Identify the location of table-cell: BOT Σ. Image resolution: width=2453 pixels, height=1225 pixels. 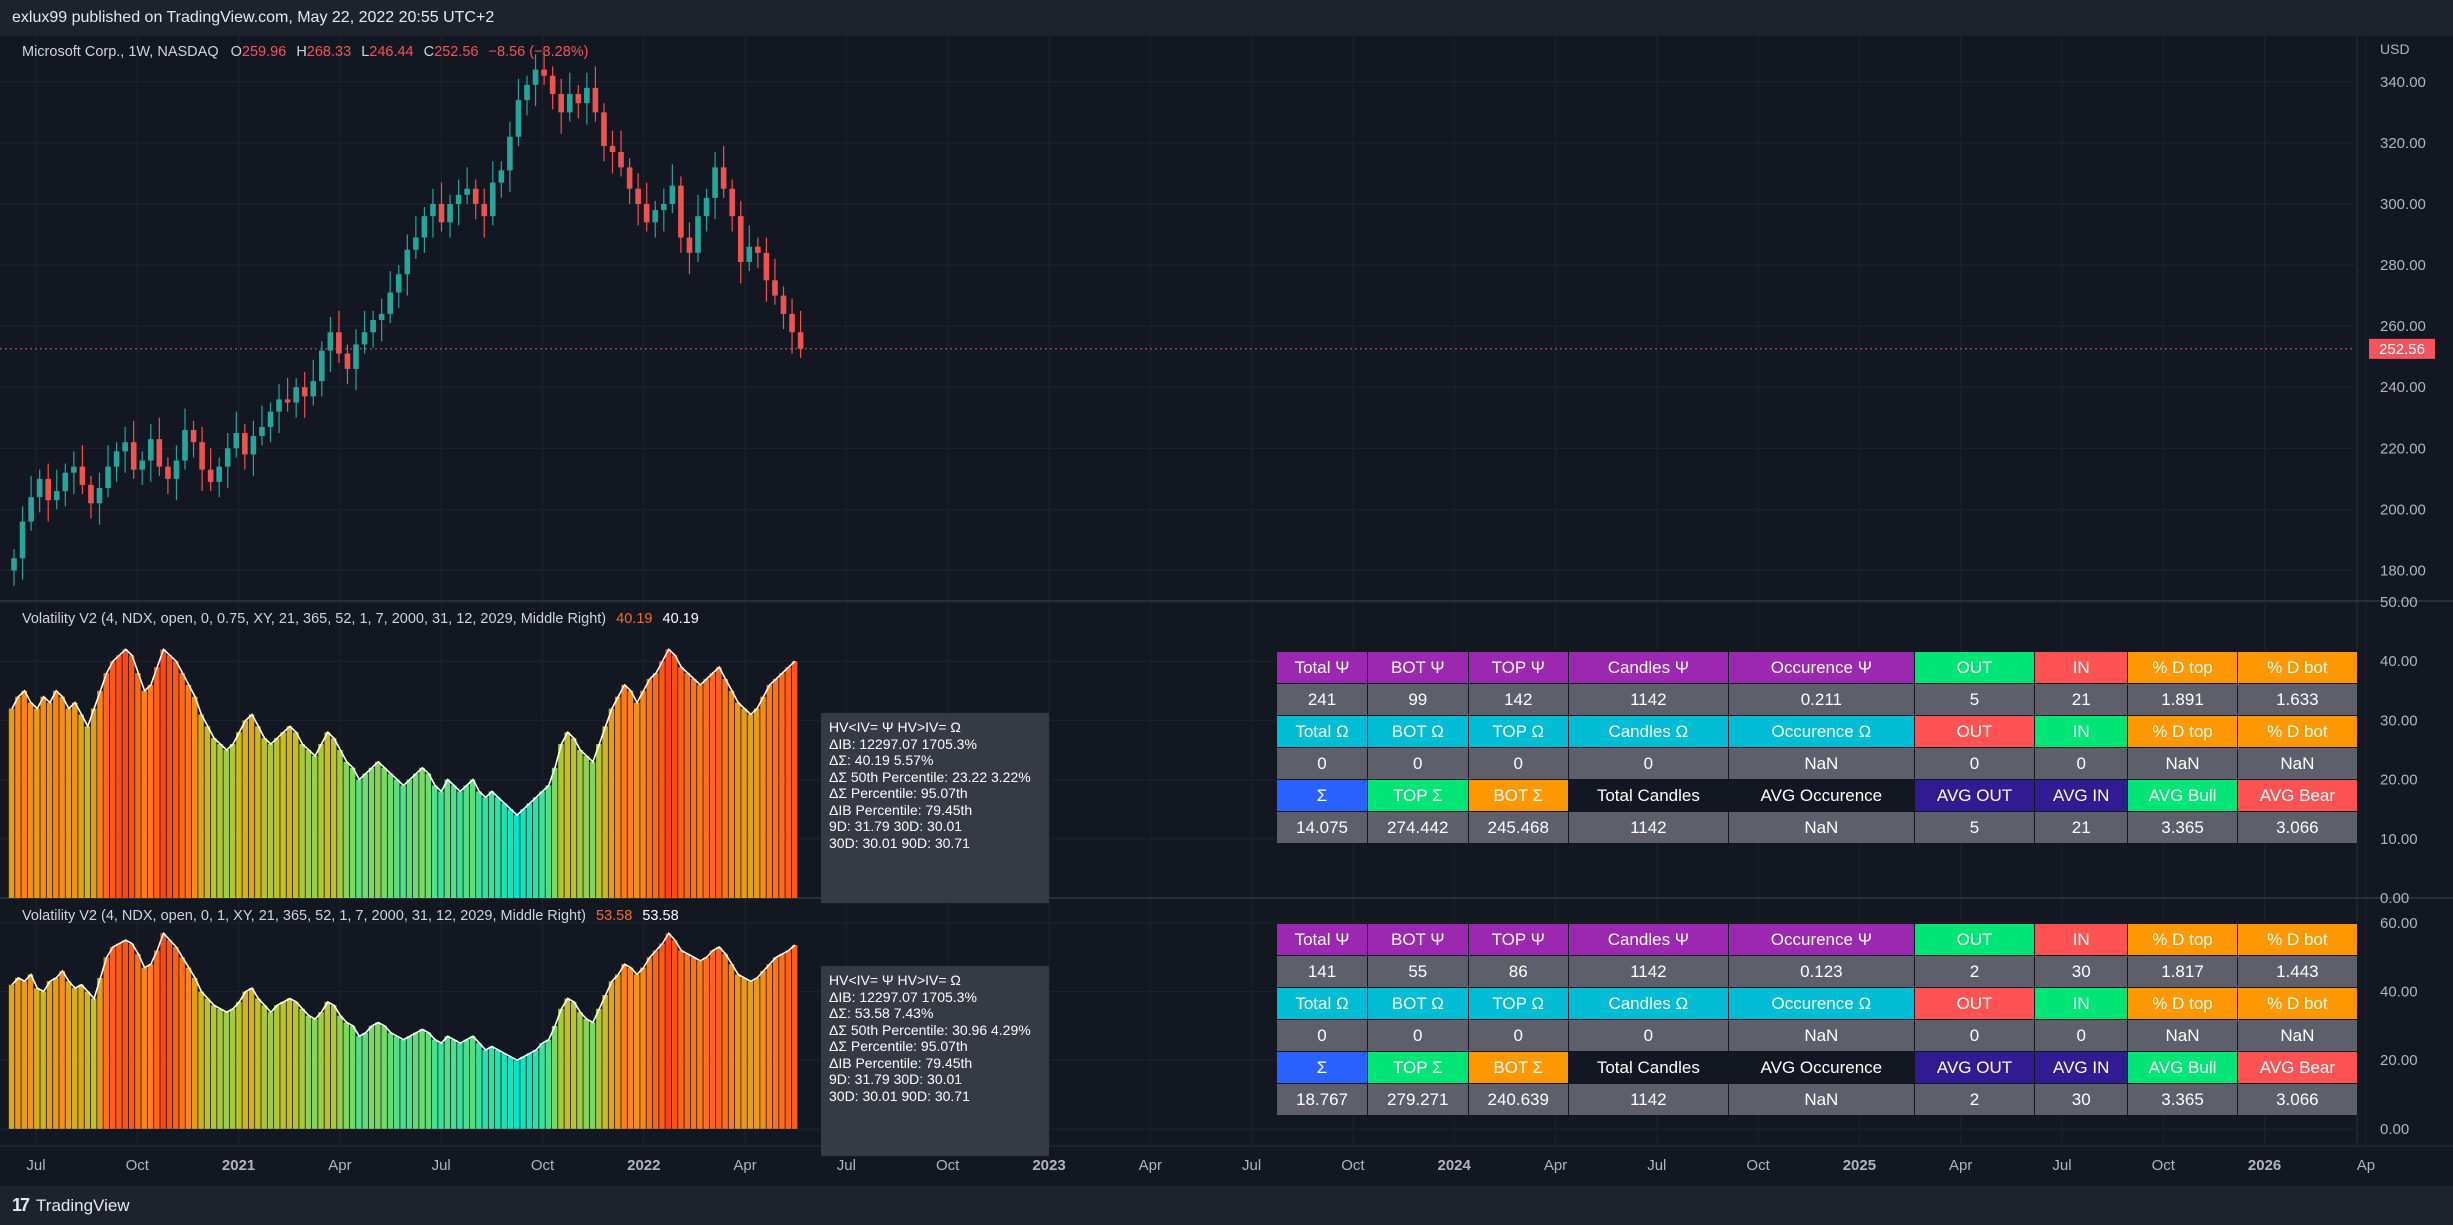
(1518, 795).